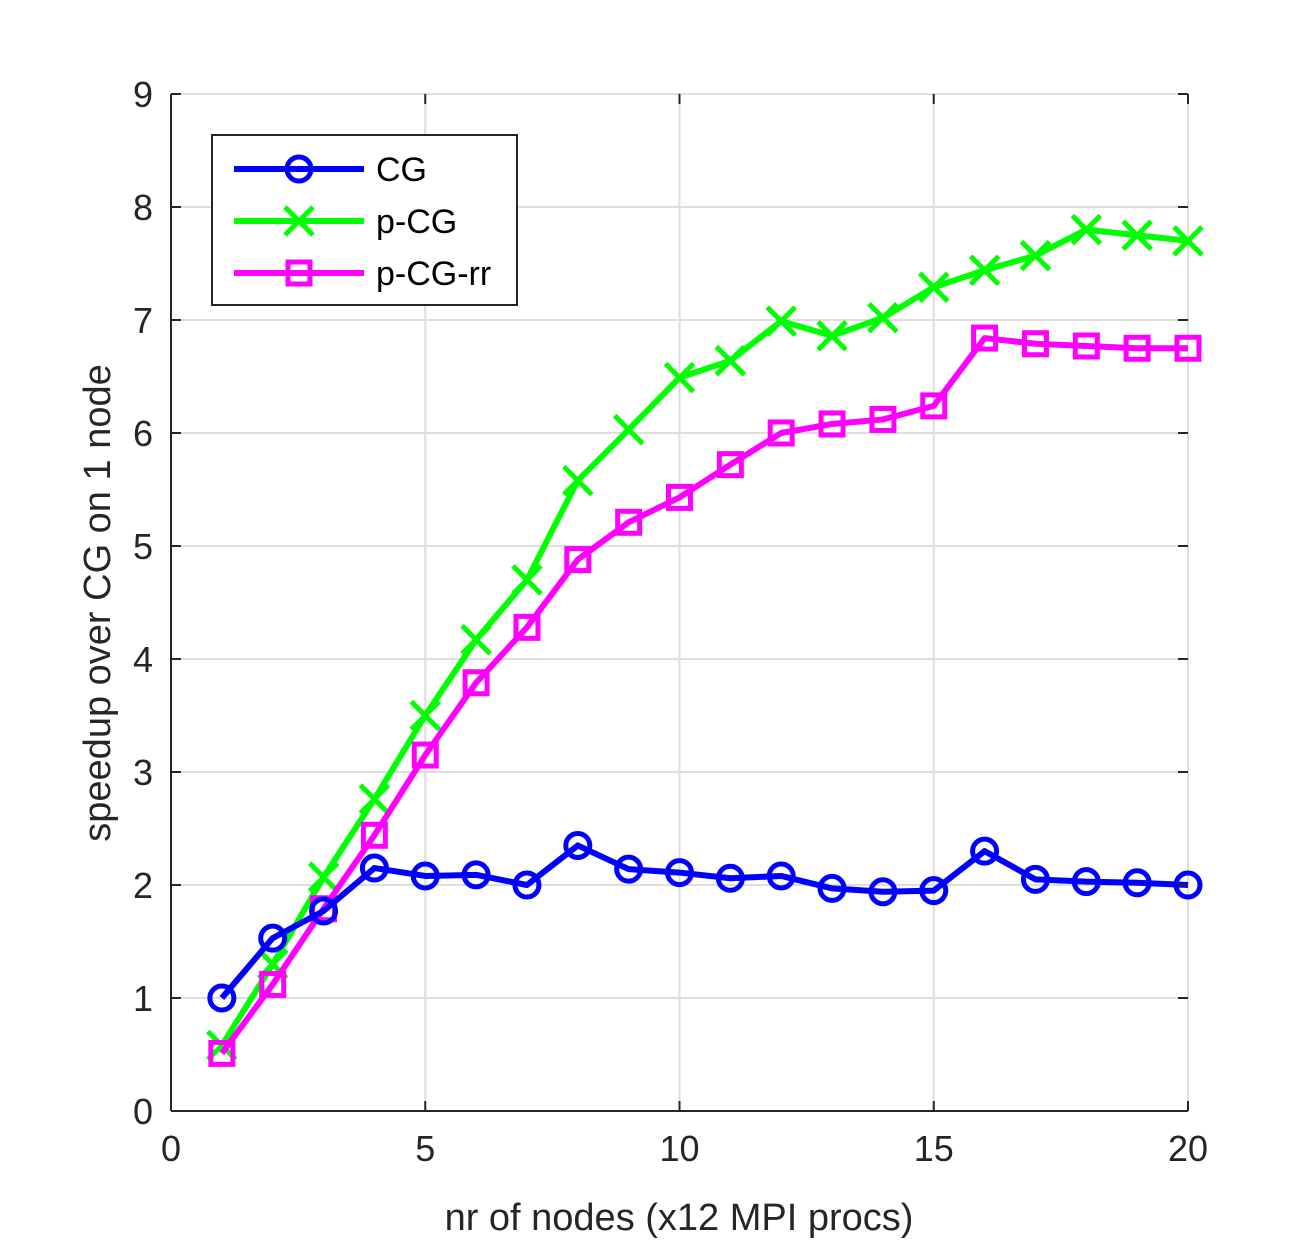 This screenshot has height=1250, width=1313. I want to click on x-tick-label-15: 15, so click(934, 1148).